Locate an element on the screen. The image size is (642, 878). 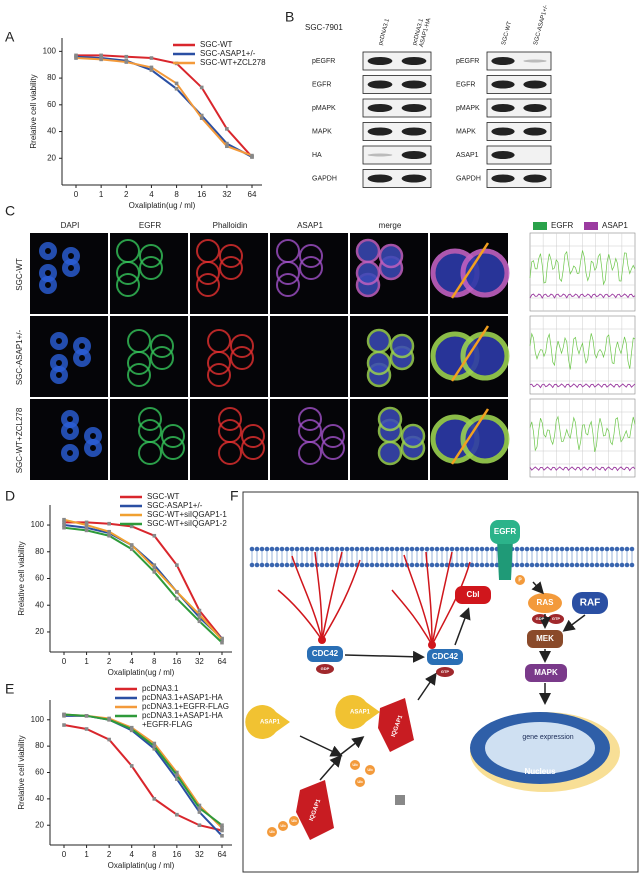
asap1 is located at coordinates (357, 712).